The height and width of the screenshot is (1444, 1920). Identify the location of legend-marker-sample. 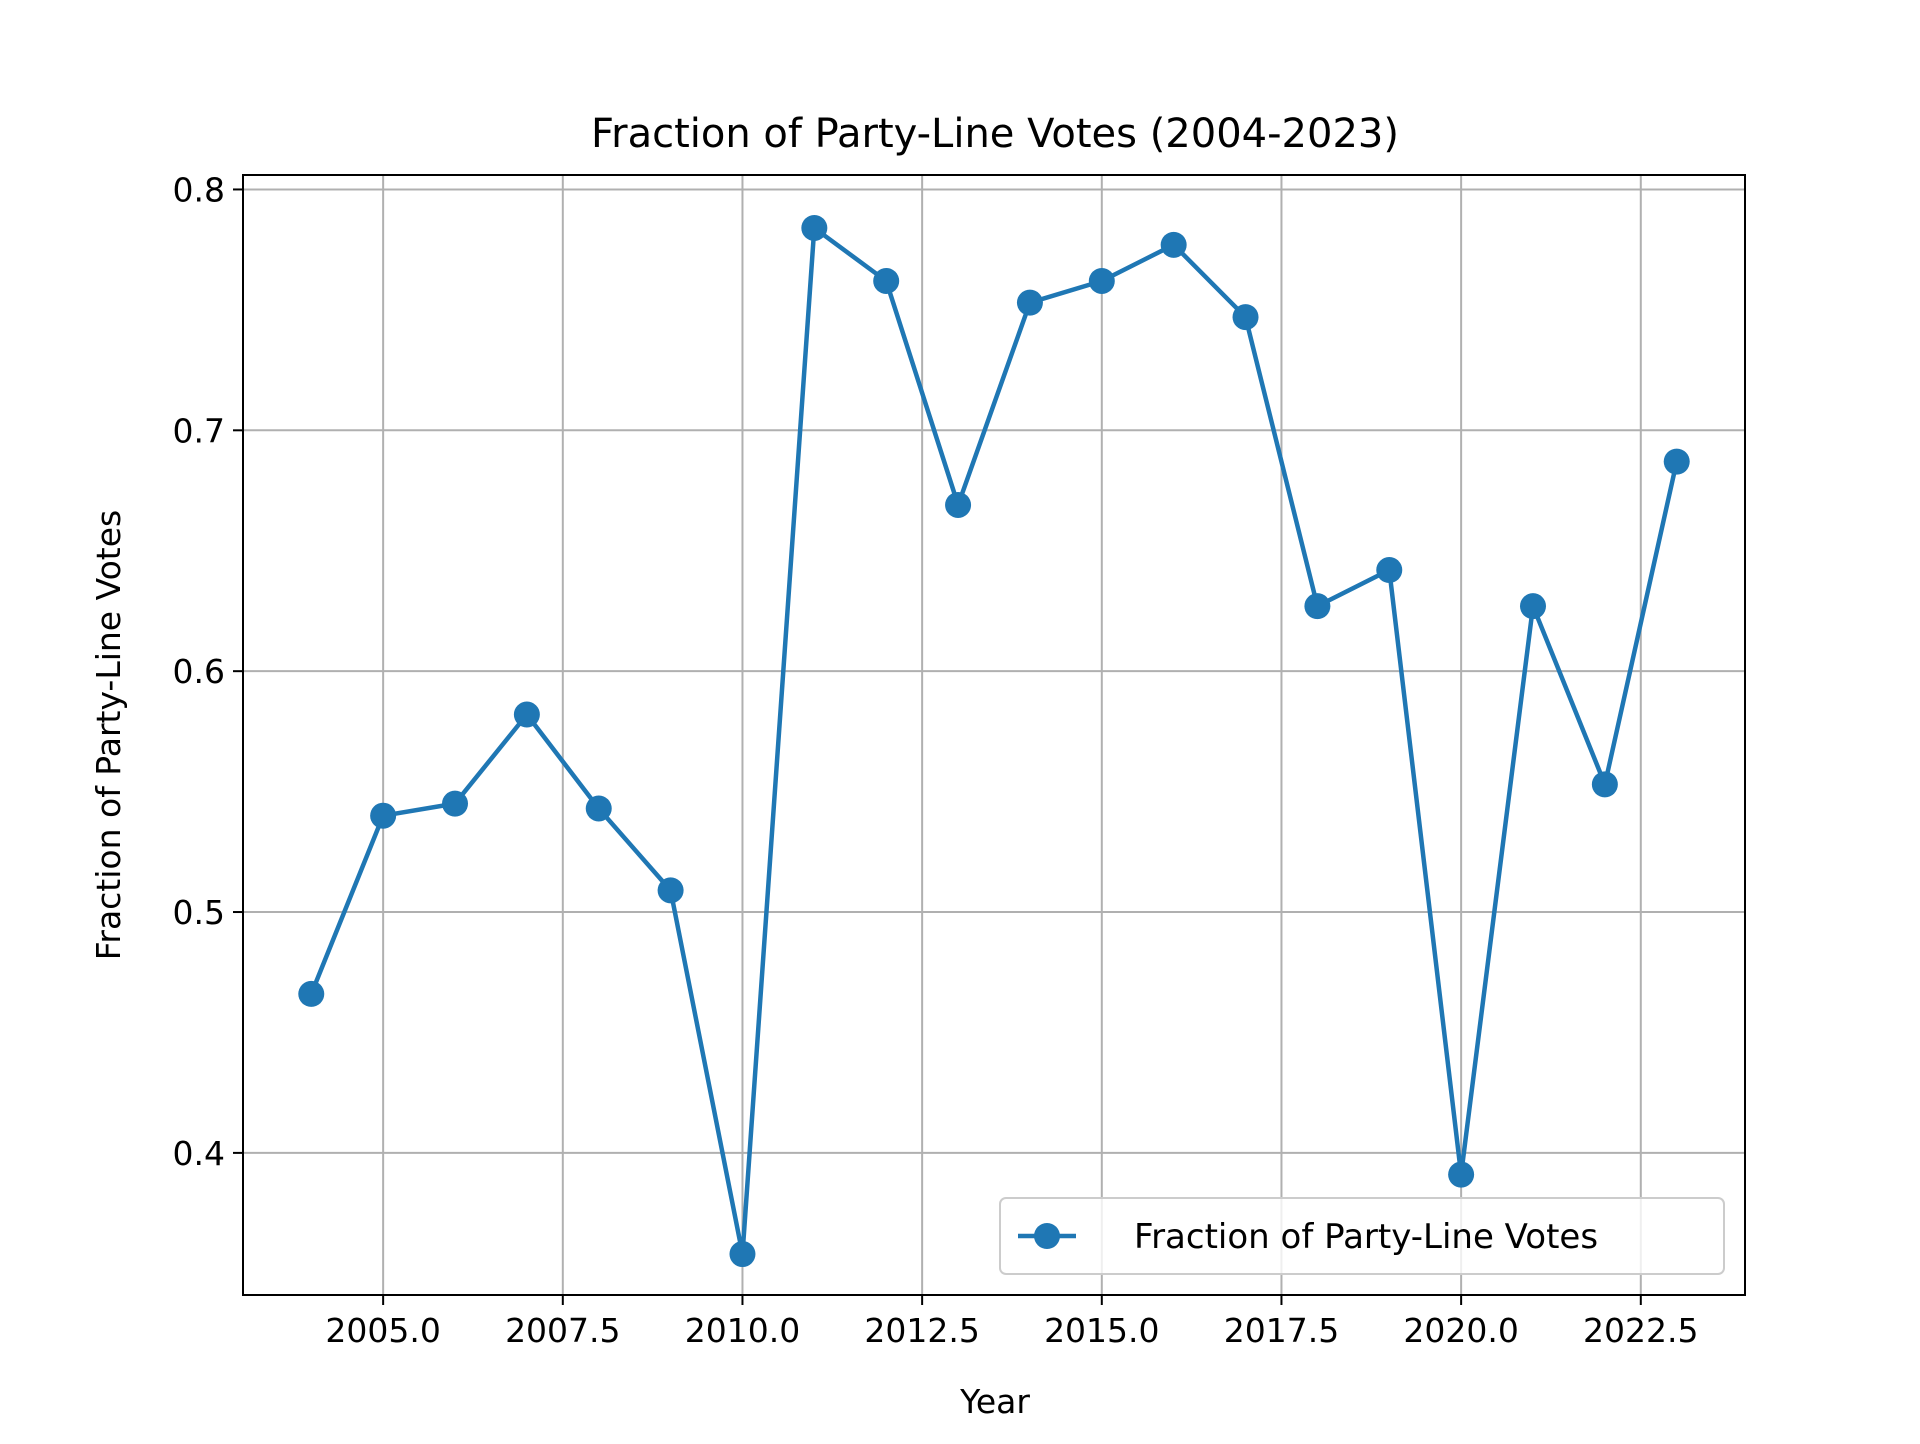
(1047, 1236).